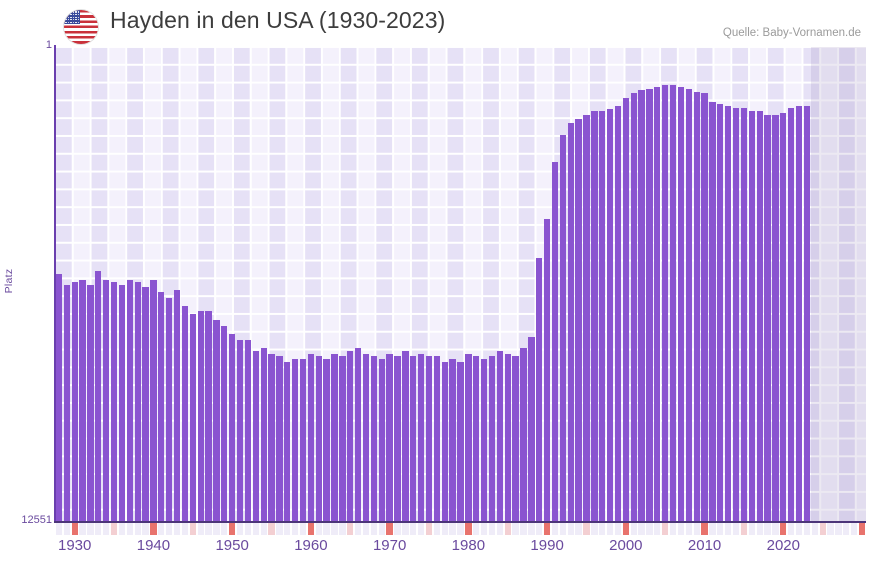 Image resolution: width=873 pixels, height=567 pixels. What do you see at coordinates (783, 545) in the screenshot?
I see `x-axis-tick-label: 2020` at bounding box center [783, 545].